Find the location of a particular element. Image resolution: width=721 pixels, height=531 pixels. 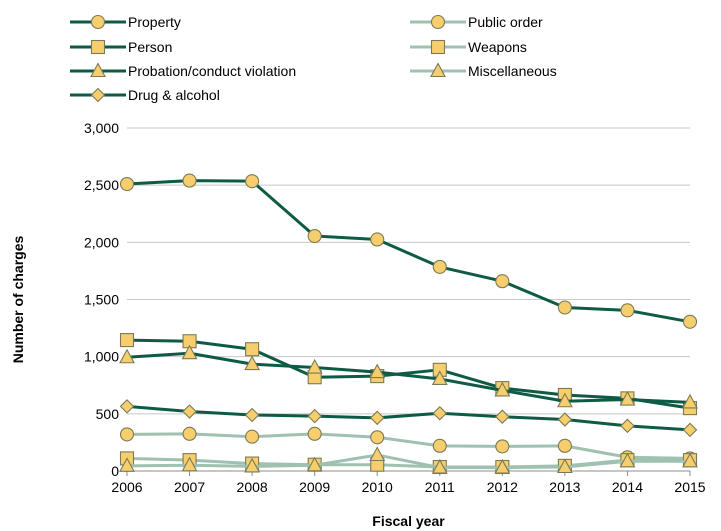

legend-item: Probation/conduct violation is located at coordinates (183, 70).